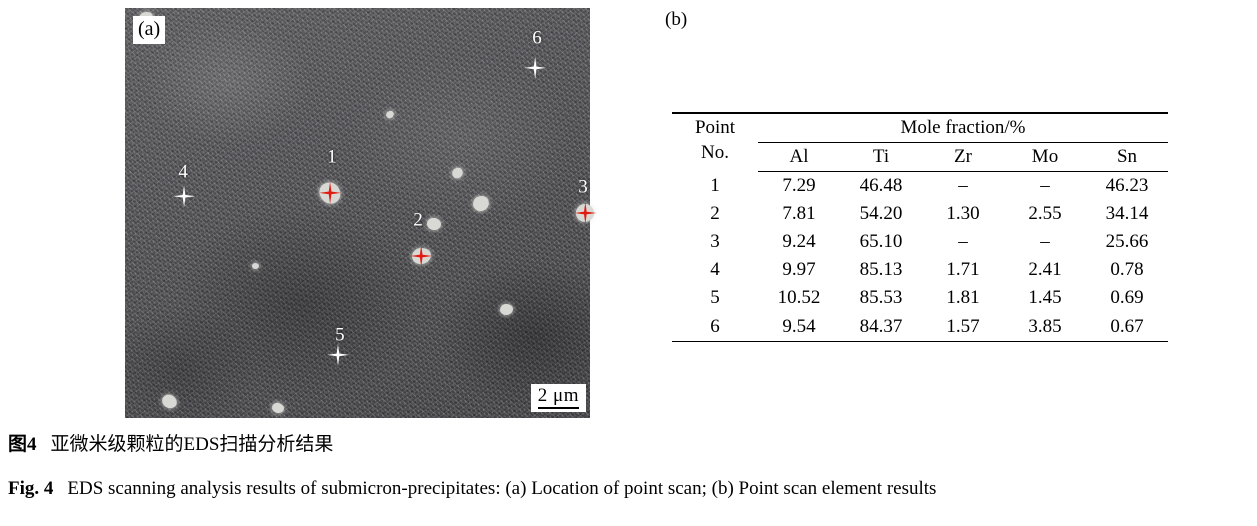  I want to click on cell-al: 9.24, so click(799, 242).